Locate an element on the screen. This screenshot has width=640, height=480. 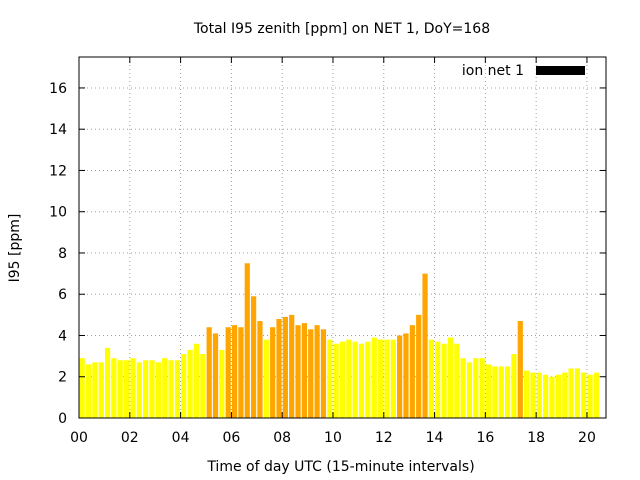
chart-title: Total I95 zenith [ppm] on NET 1, DoY=168 is located at coordinates (341, 29).